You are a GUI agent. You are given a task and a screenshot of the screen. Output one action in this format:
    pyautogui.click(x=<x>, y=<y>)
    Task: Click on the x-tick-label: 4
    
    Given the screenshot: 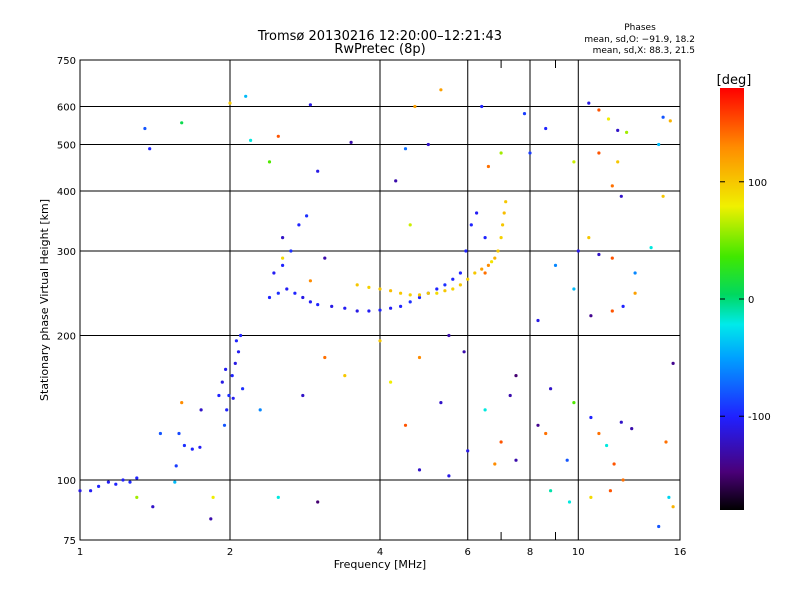 What is the action you would take?
    pyautogui.click(x=380, y=552)
    